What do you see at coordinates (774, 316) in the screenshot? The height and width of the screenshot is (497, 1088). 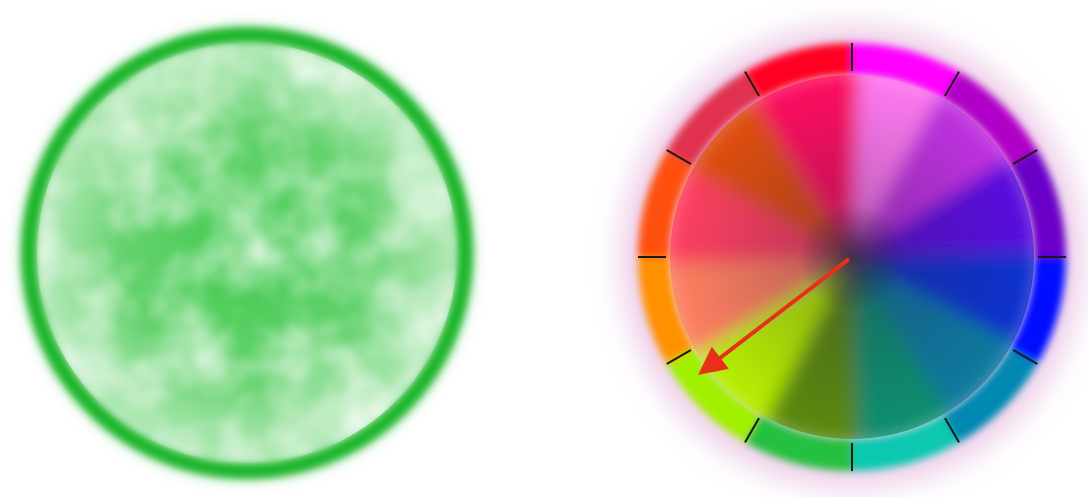 I see `arrow-icon` at bounding box center [774, 316].